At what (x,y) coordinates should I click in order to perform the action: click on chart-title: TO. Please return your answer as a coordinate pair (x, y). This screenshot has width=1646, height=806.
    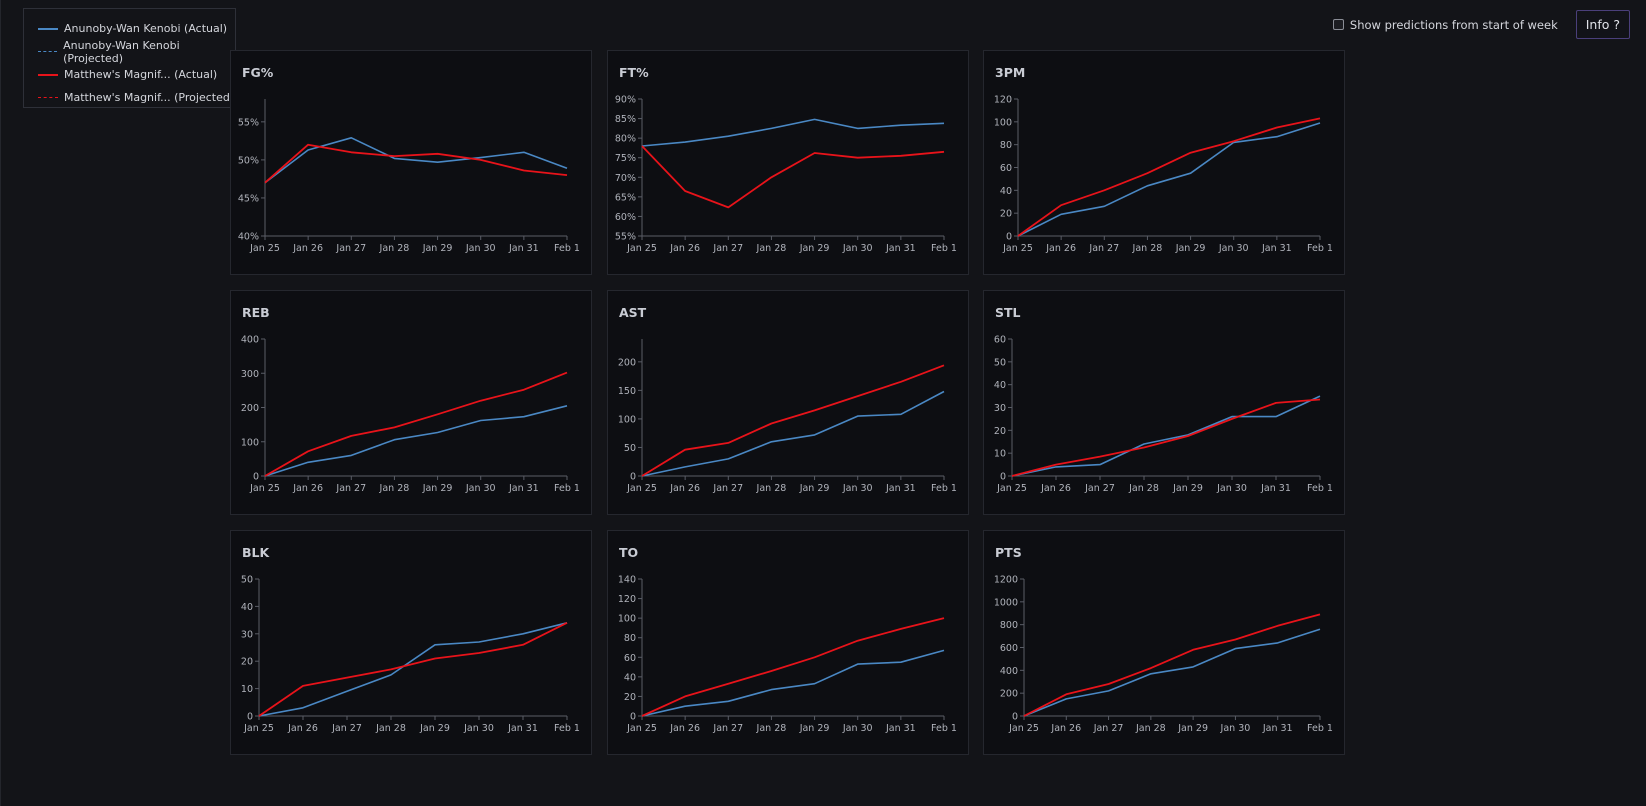
    Looking at the image, I should click on (629, 552).